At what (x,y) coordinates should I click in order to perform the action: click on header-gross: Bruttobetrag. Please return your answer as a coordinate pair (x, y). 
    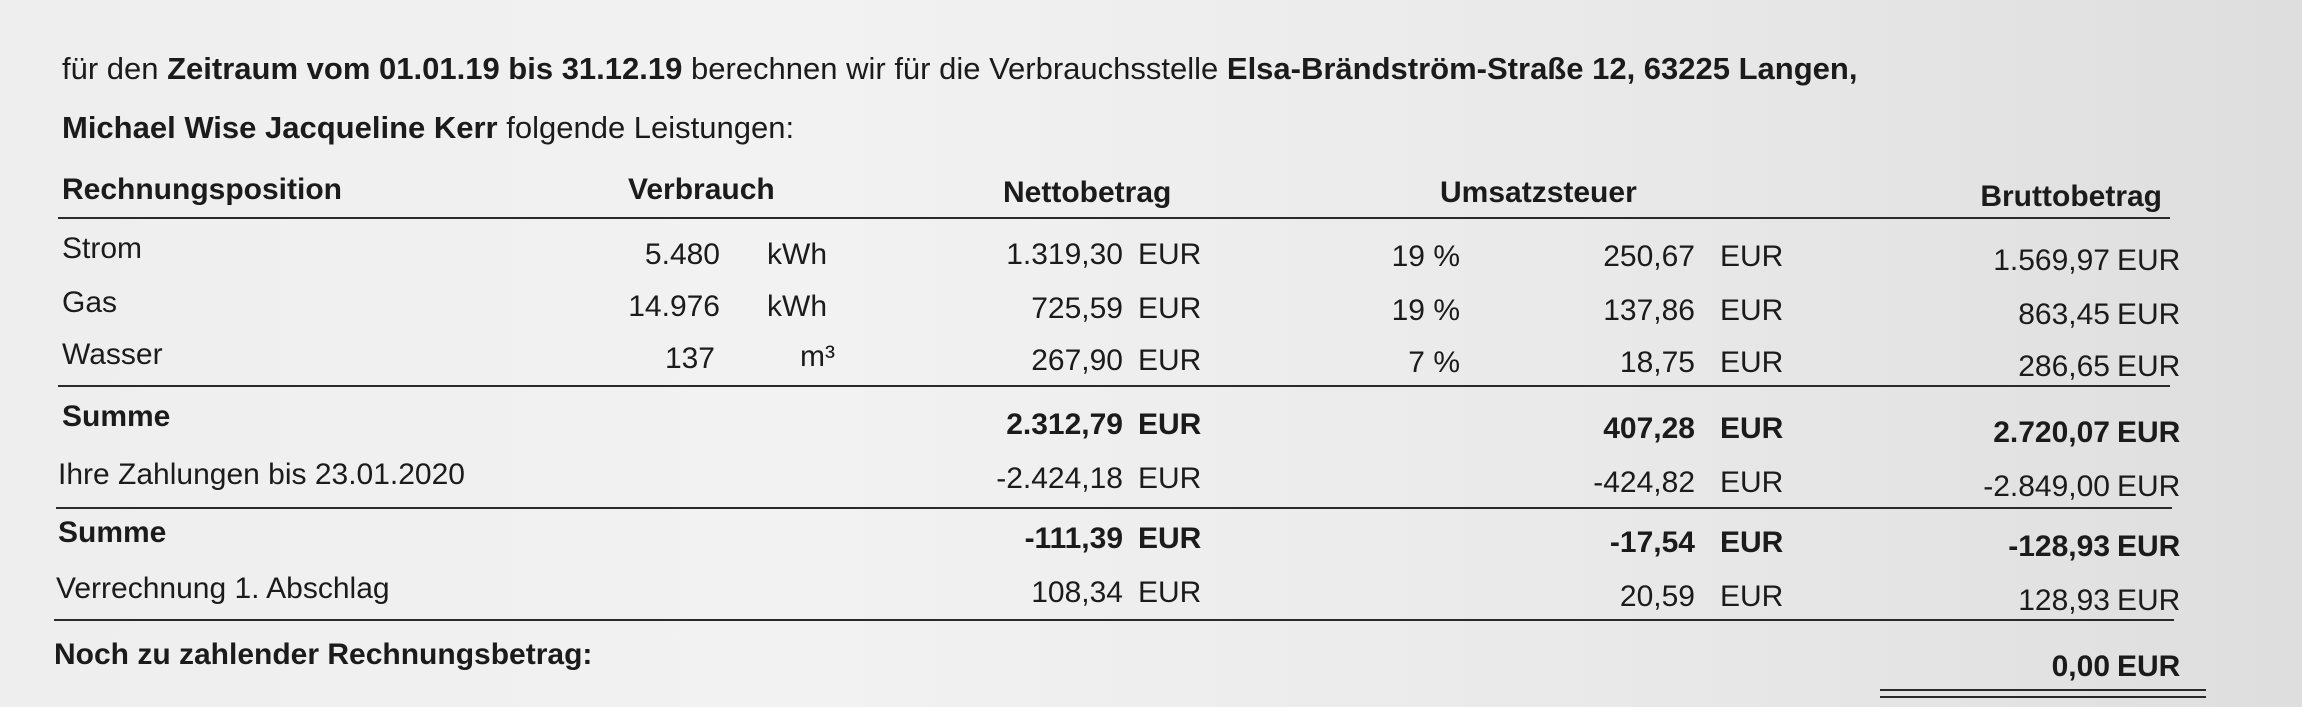
    Looking at the image, I should click on (2071, 196).